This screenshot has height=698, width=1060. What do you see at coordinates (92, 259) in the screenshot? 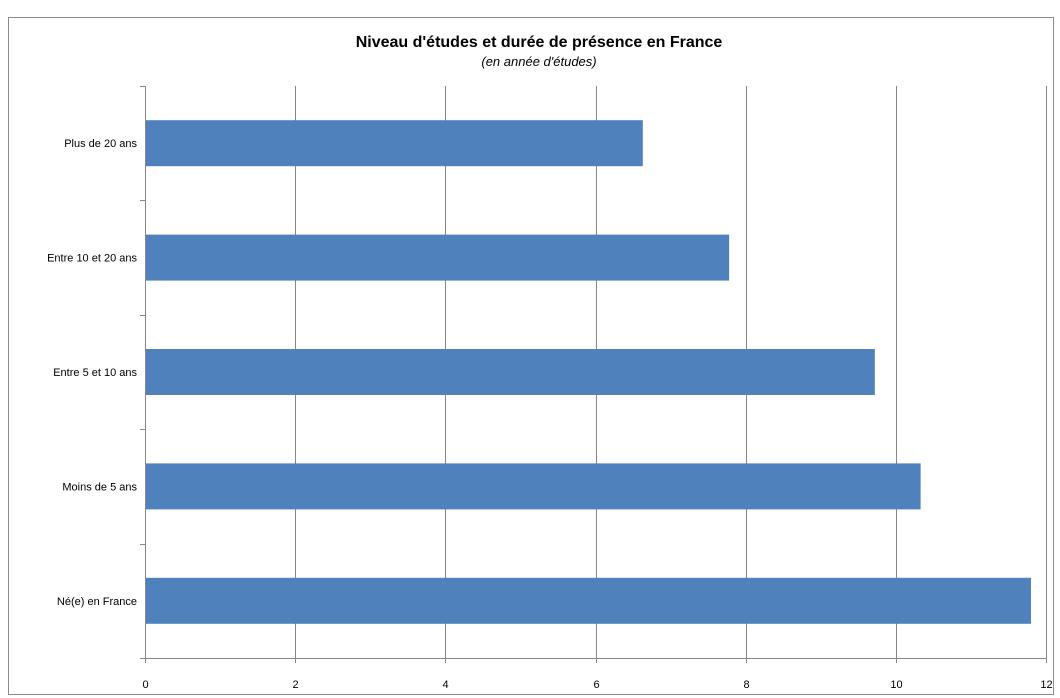
I see `category-label-1: Entre 10 et 20 ans` at bounding box center [92, 259].